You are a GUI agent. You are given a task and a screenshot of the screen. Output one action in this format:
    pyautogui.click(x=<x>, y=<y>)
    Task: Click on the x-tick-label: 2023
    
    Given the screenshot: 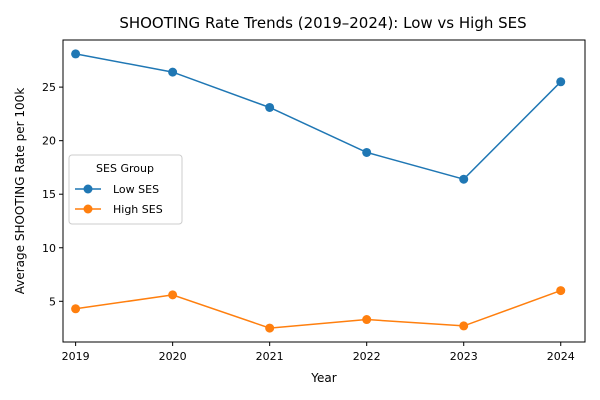 What is the action you would take?
    pyautogui.click(x=464, y=356)
    